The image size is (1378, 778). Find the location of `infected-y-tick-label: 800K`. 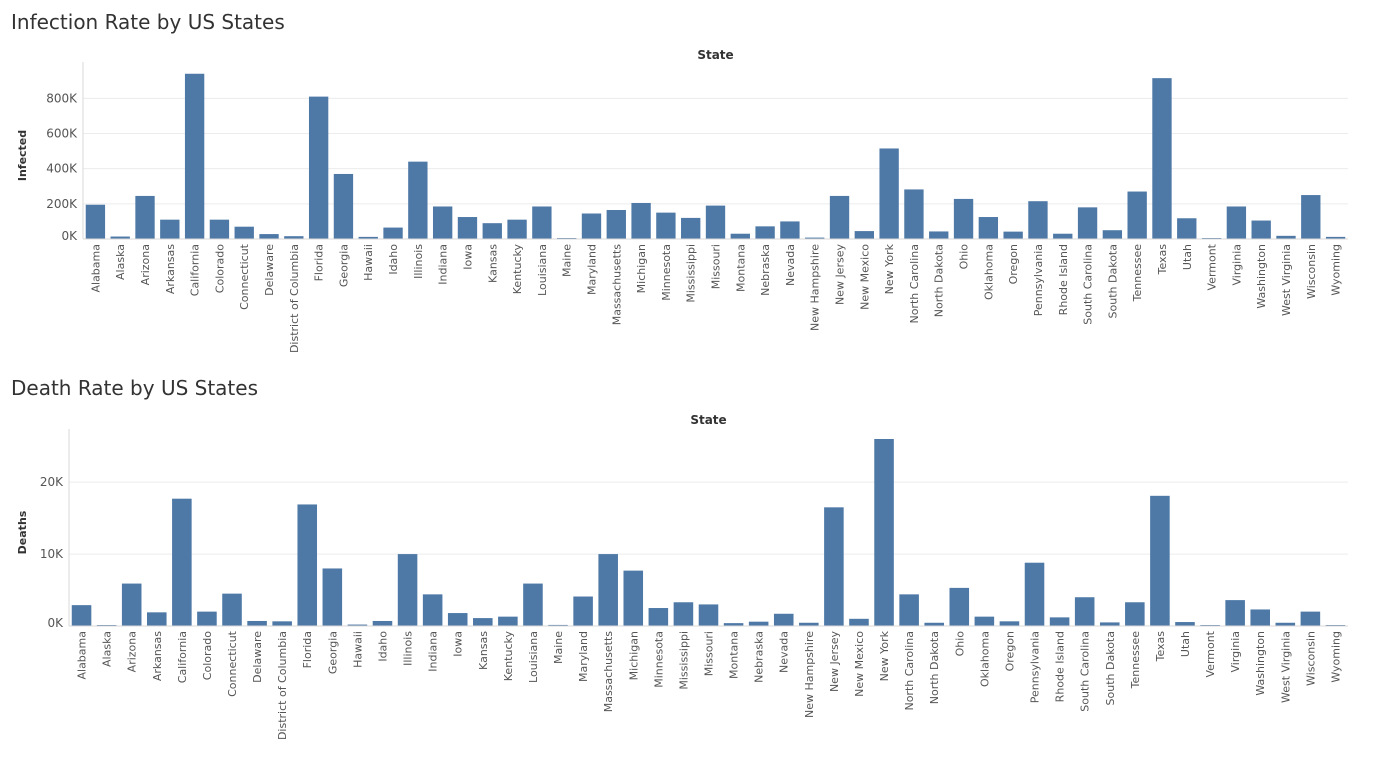

infected-y-tick-label: 800K is located at coordinates (62, 98).